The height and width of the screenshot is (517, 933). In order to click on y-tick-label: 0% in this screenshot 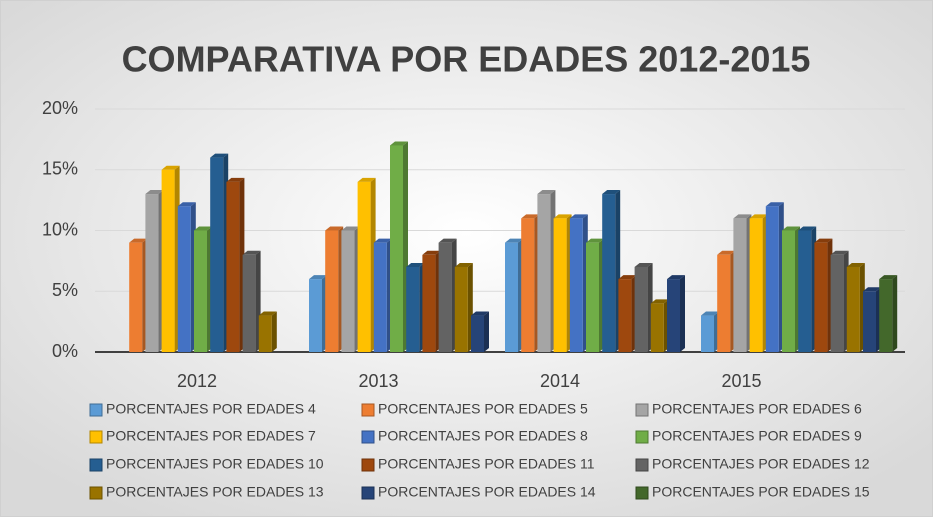, I will do `click(65, 351)`.